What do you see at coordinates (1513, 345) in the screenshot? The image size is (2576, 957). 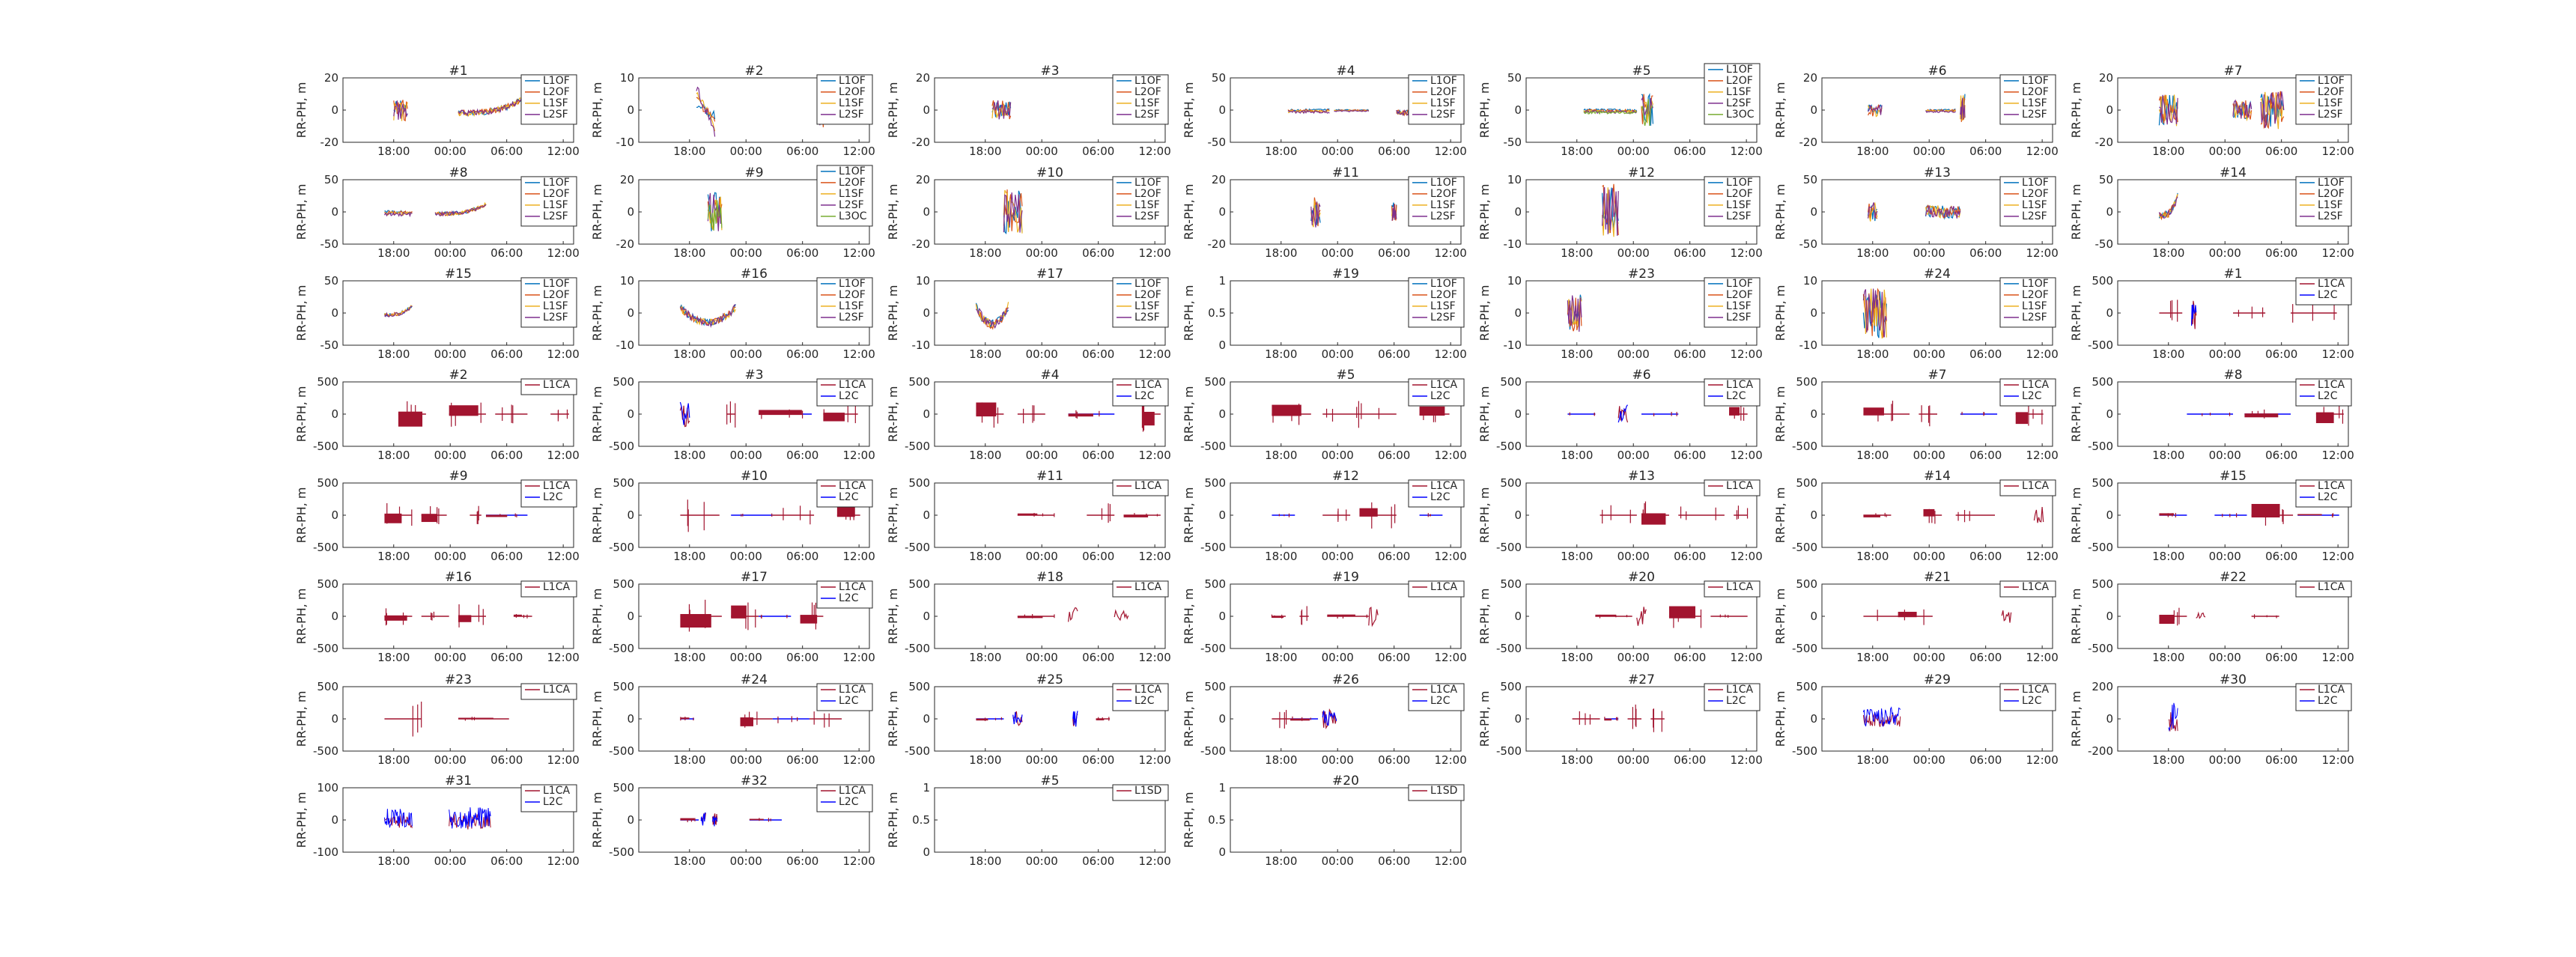 I see `y-tick-label: -10` at bounding box center [1513, 345].